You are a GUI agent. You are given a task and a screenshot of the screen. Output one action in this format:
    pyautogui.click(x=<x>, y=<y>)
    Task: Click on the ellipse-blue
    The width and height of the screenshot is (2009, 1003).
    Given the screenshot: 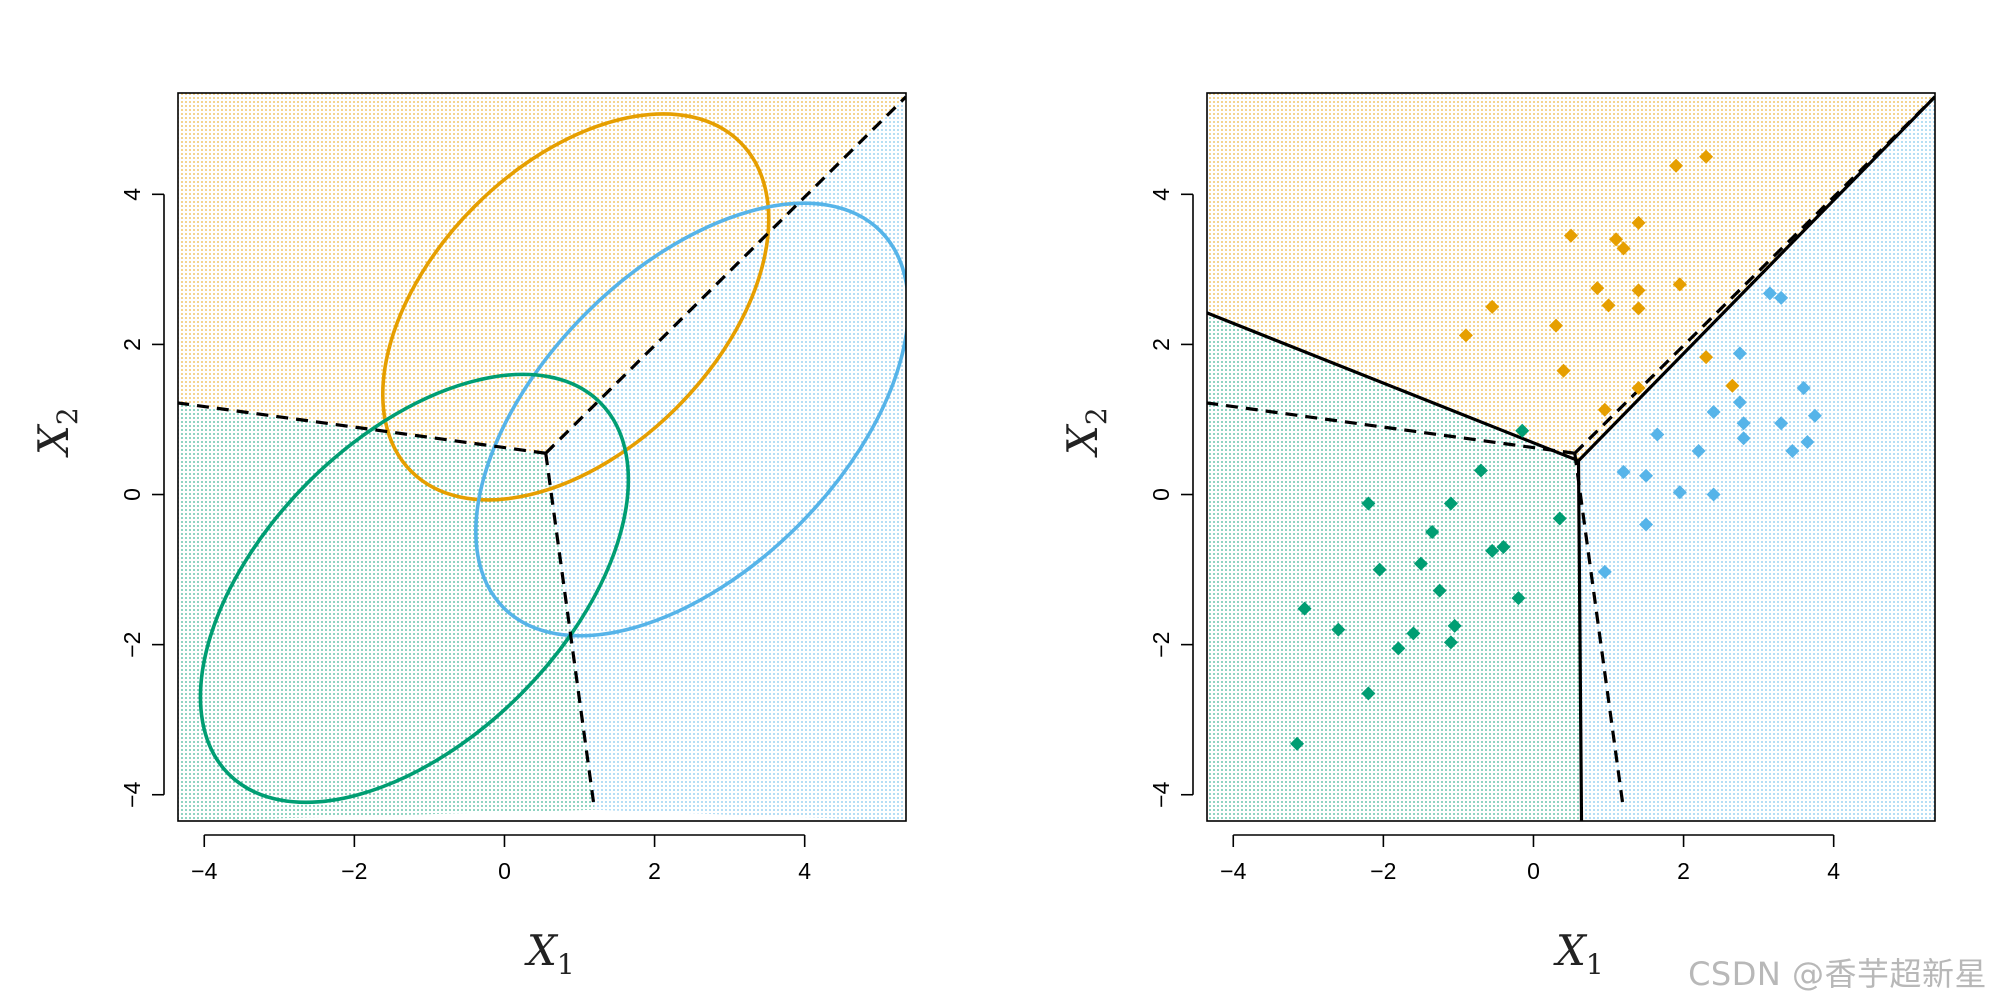 What is the action you would take?
    pyautogui.click(x=690, y=419)
    